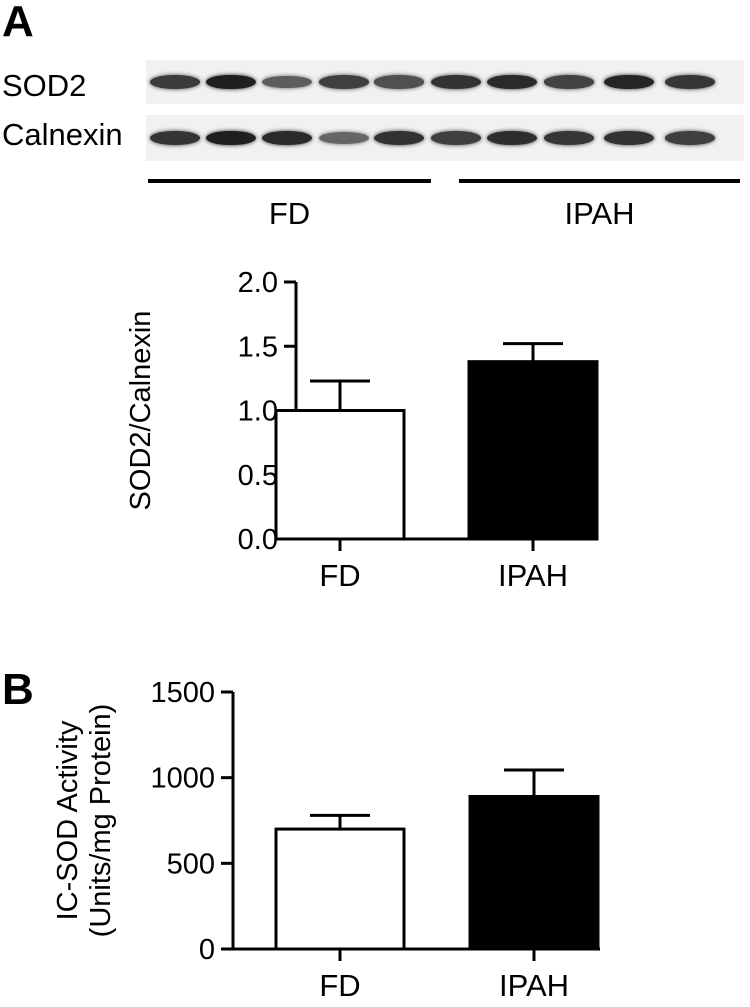 This screenshot has height=1007, width=750. What do you see at coordinates (182, 779) in the screenshot?
I see `y-tick-label: 1000` at bounding box center [182, 779].